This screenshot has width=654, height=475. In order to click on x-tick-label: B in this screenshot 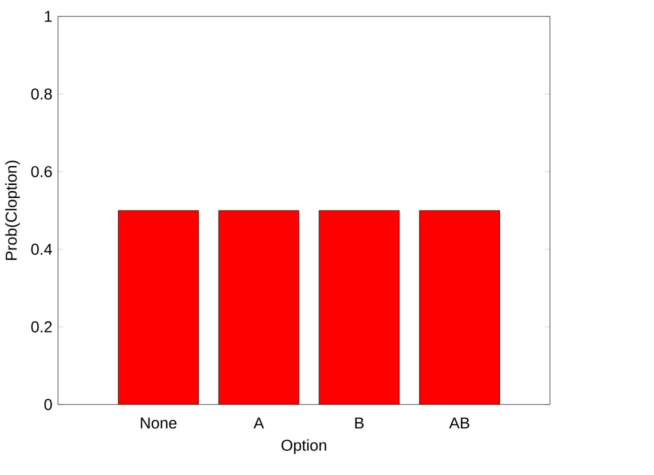, I will do `click(359, 423)`.